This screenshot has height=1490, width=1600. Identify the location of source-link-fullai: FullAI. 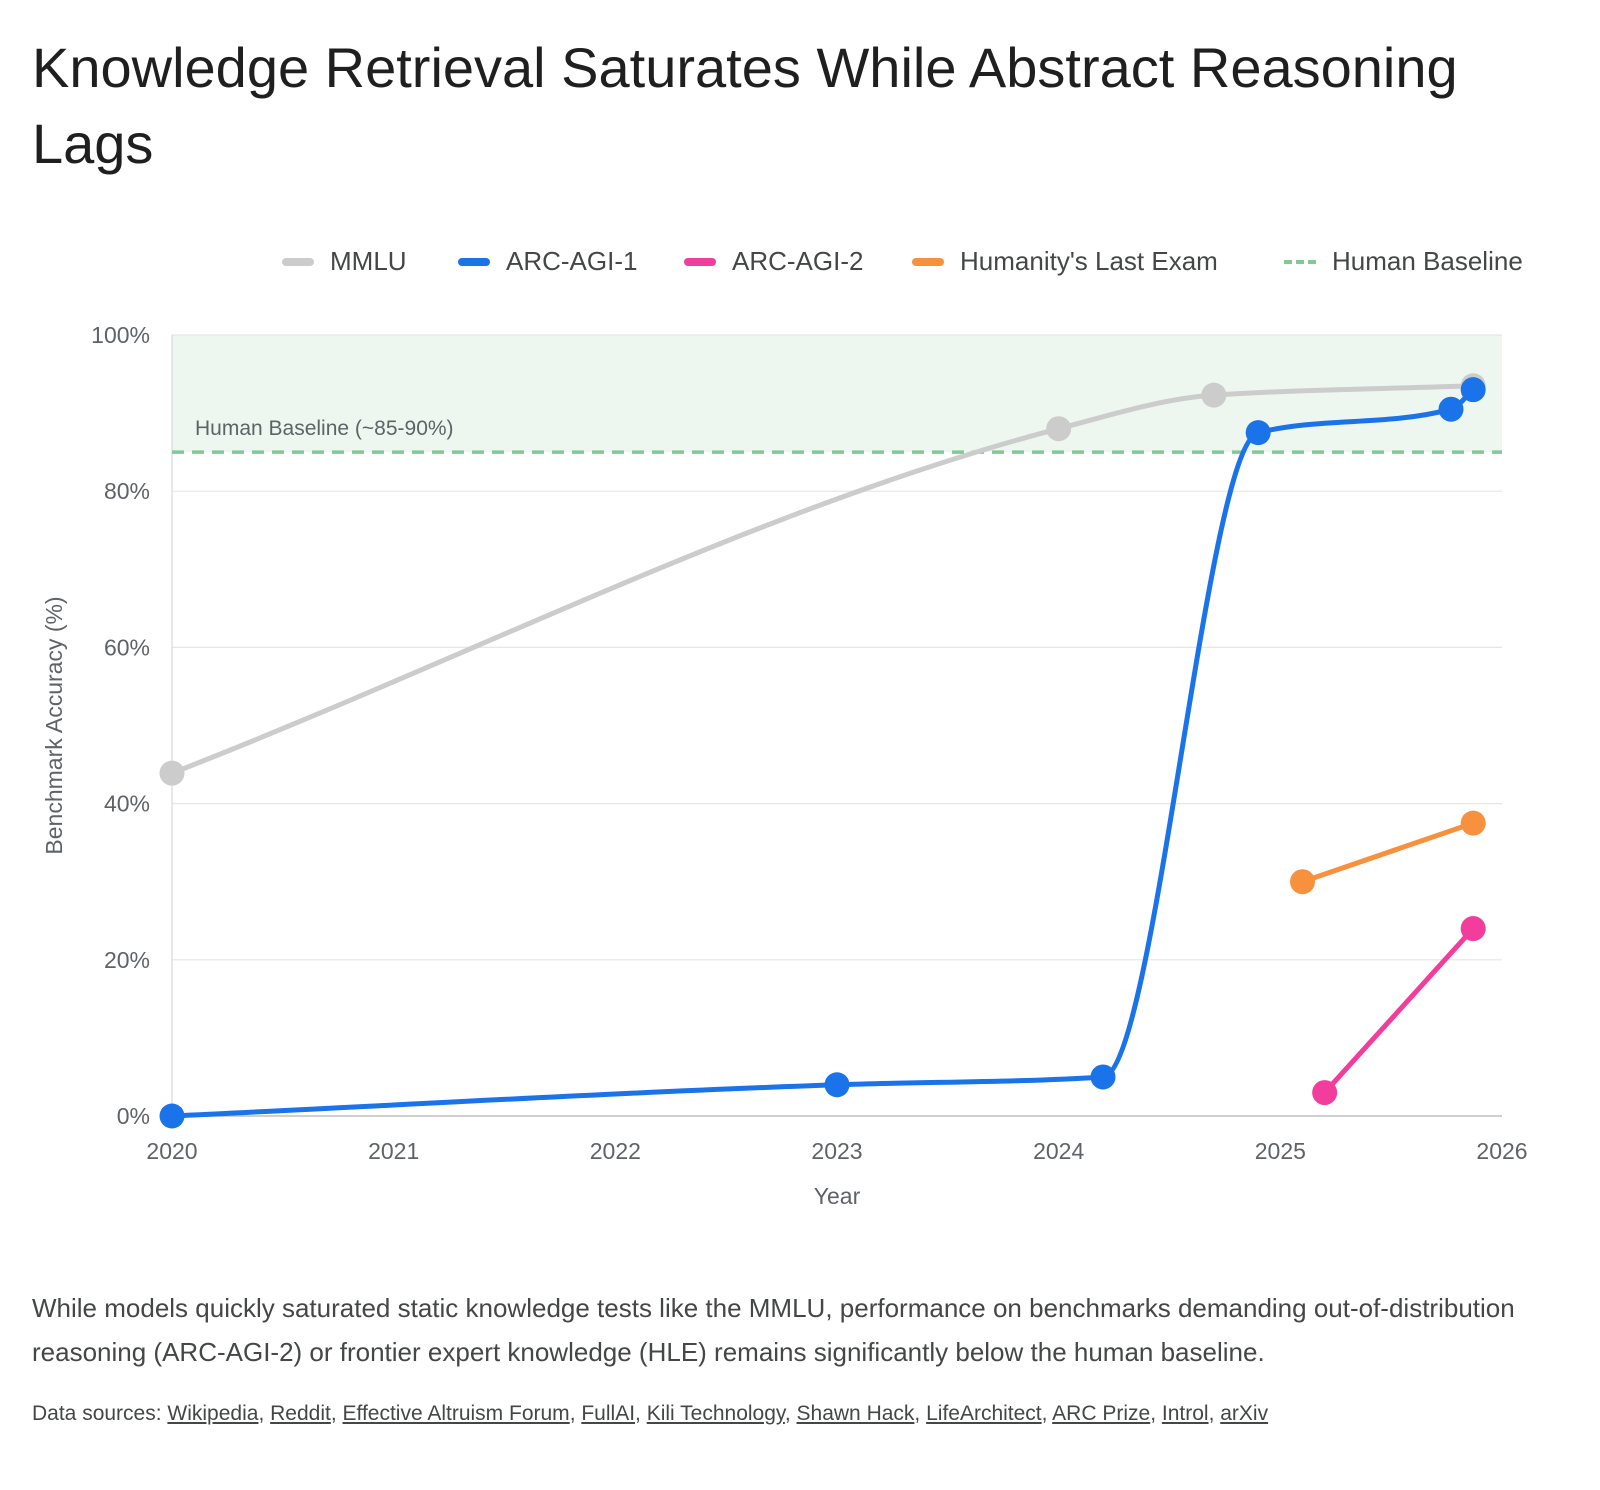
(608, 1413).